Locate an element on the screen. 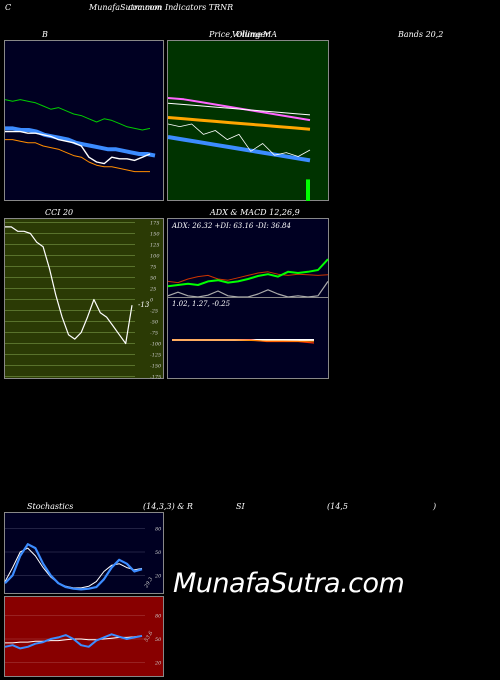  watermark: MunafaSutra.com is located at coordinates (289, 583).